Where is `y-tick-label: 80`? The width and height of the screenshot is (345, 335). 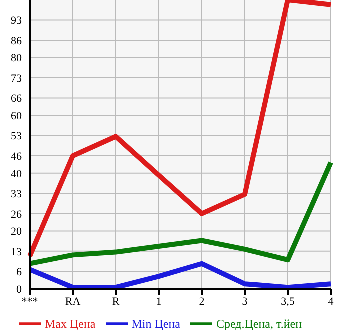 y-tick-label: 80 is located at coordinates (16, 58).